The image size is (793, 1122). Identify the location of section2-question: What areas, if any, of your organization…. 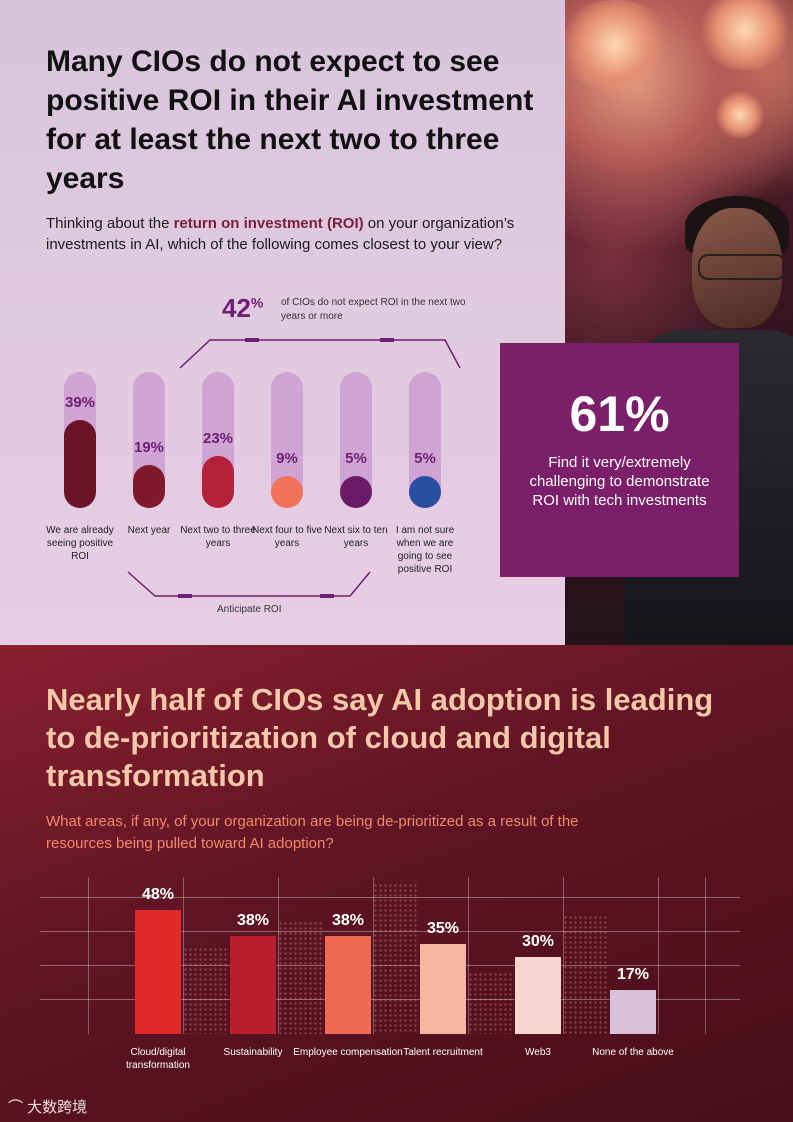
(312, 832).